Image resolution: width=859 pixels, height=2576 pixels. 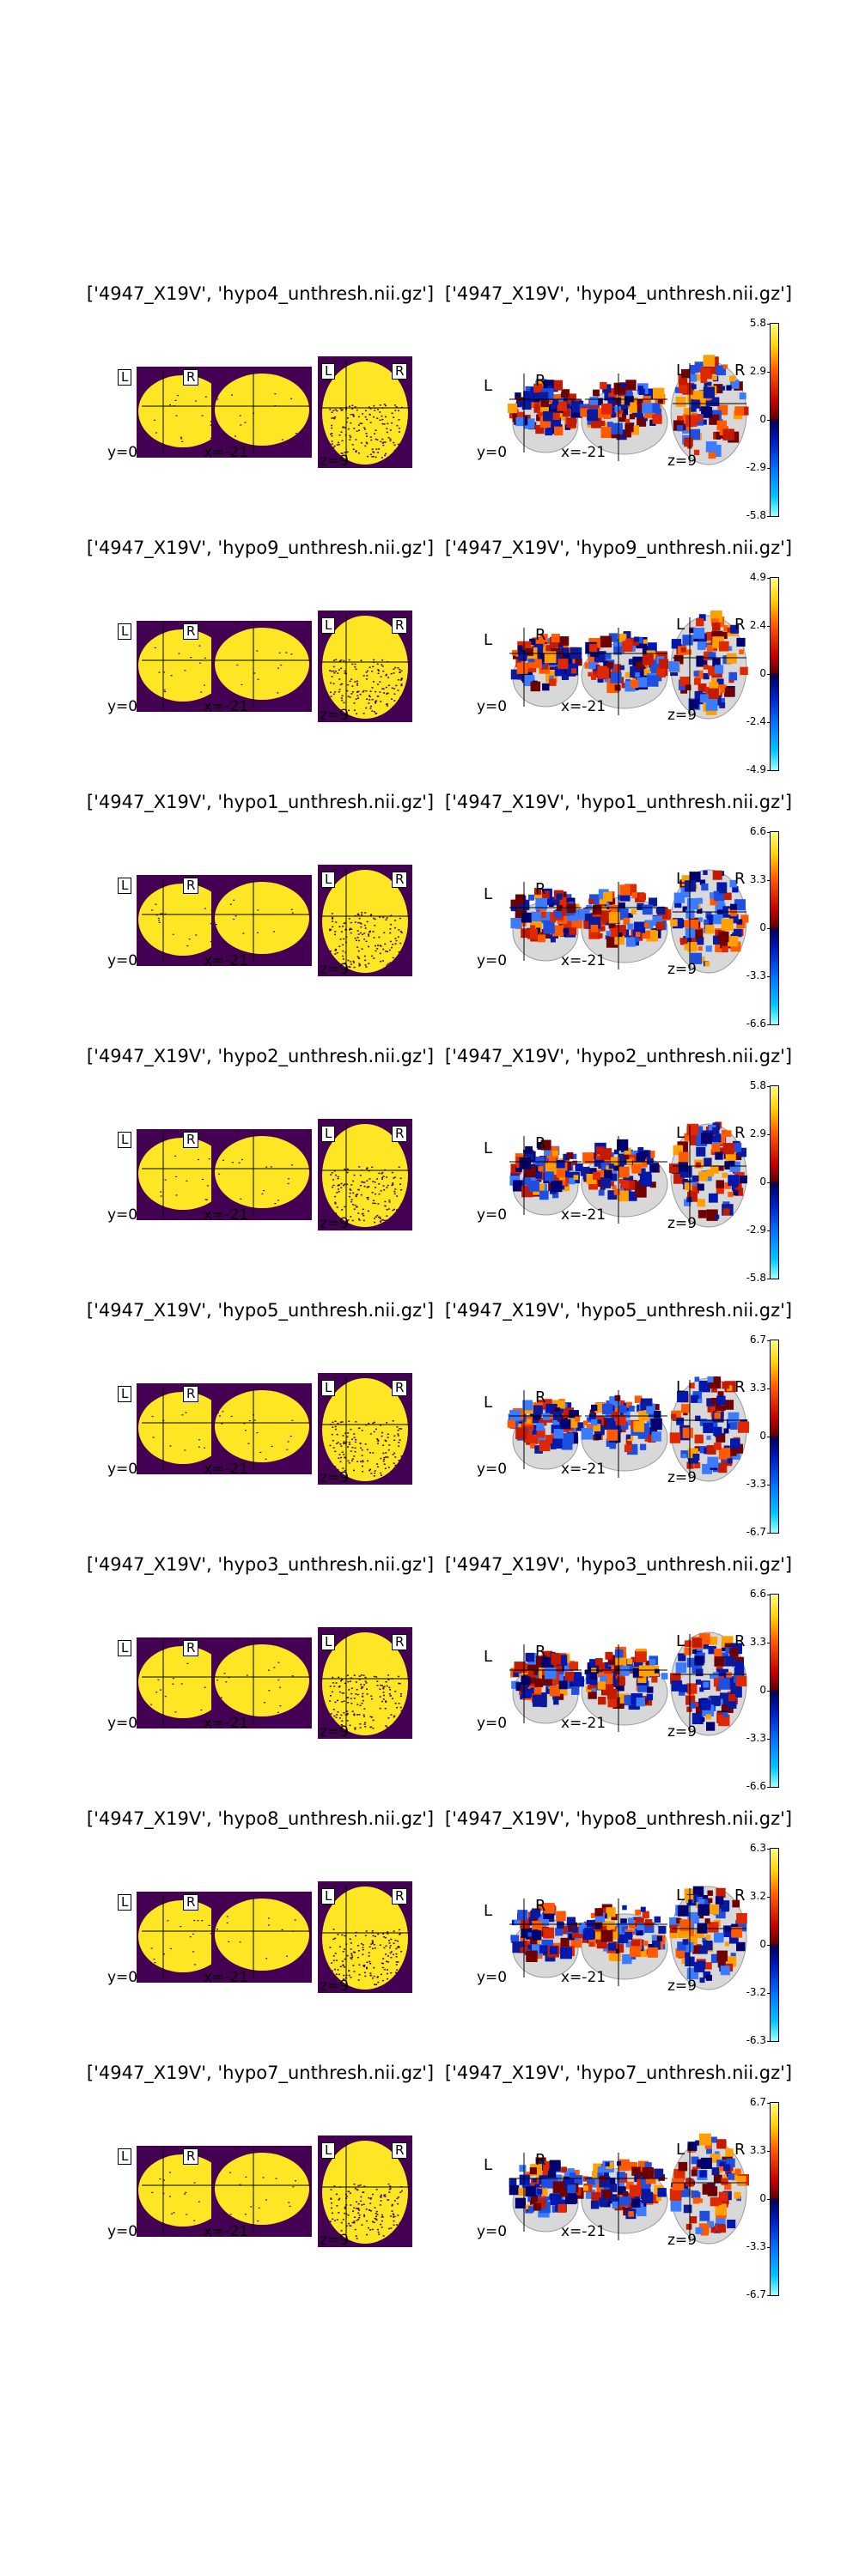 What do you see at coordinates (262, 1680) in the screenshot?
I see `sagittal-mask` at bounding box center [262, 1680].